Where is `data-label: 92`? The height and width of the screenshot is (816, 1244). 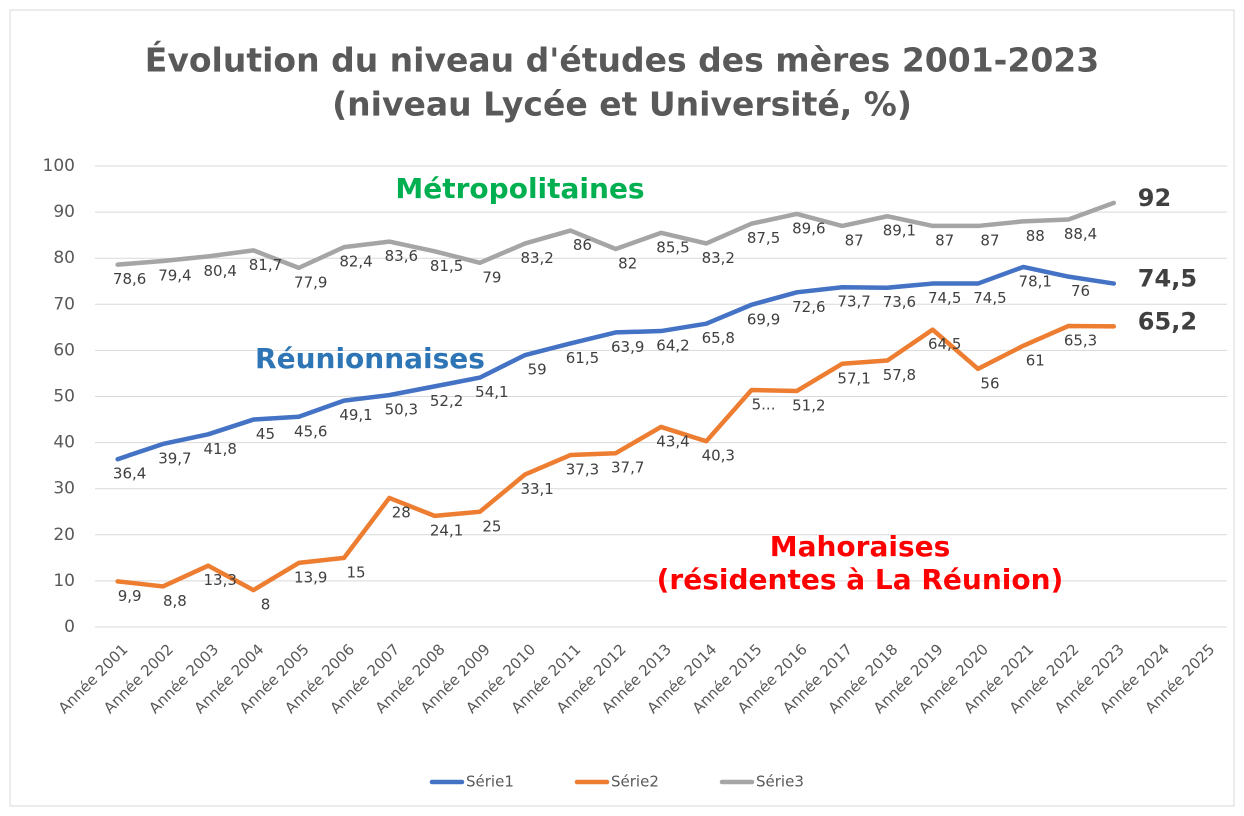 data-label: 92 is located at coordinates (1154, 198).